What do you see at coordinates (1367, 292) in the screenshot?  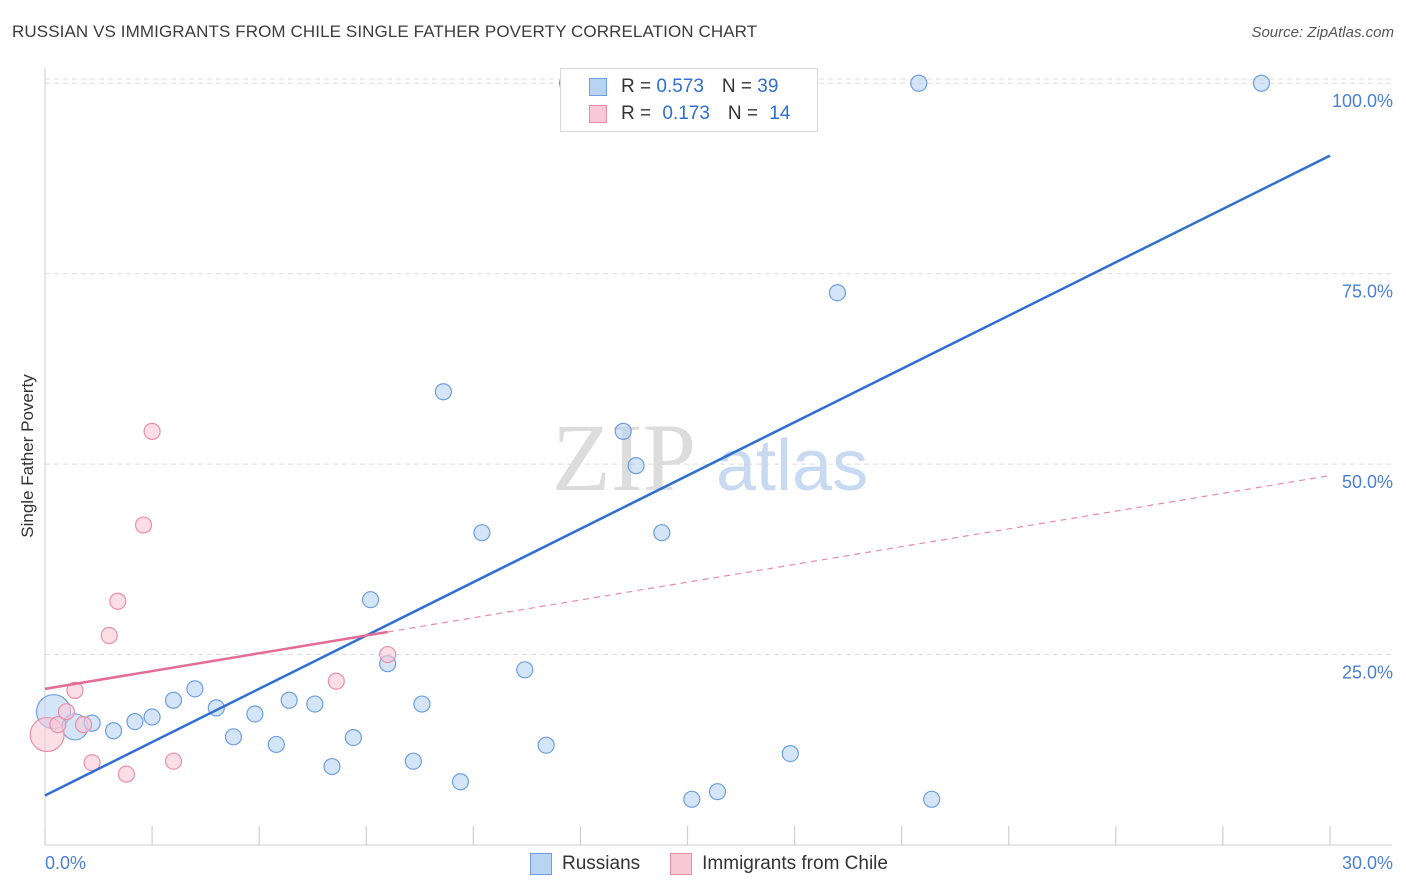 I see `y-tick-label: 75.0%` at bounding box center [1367, 292].